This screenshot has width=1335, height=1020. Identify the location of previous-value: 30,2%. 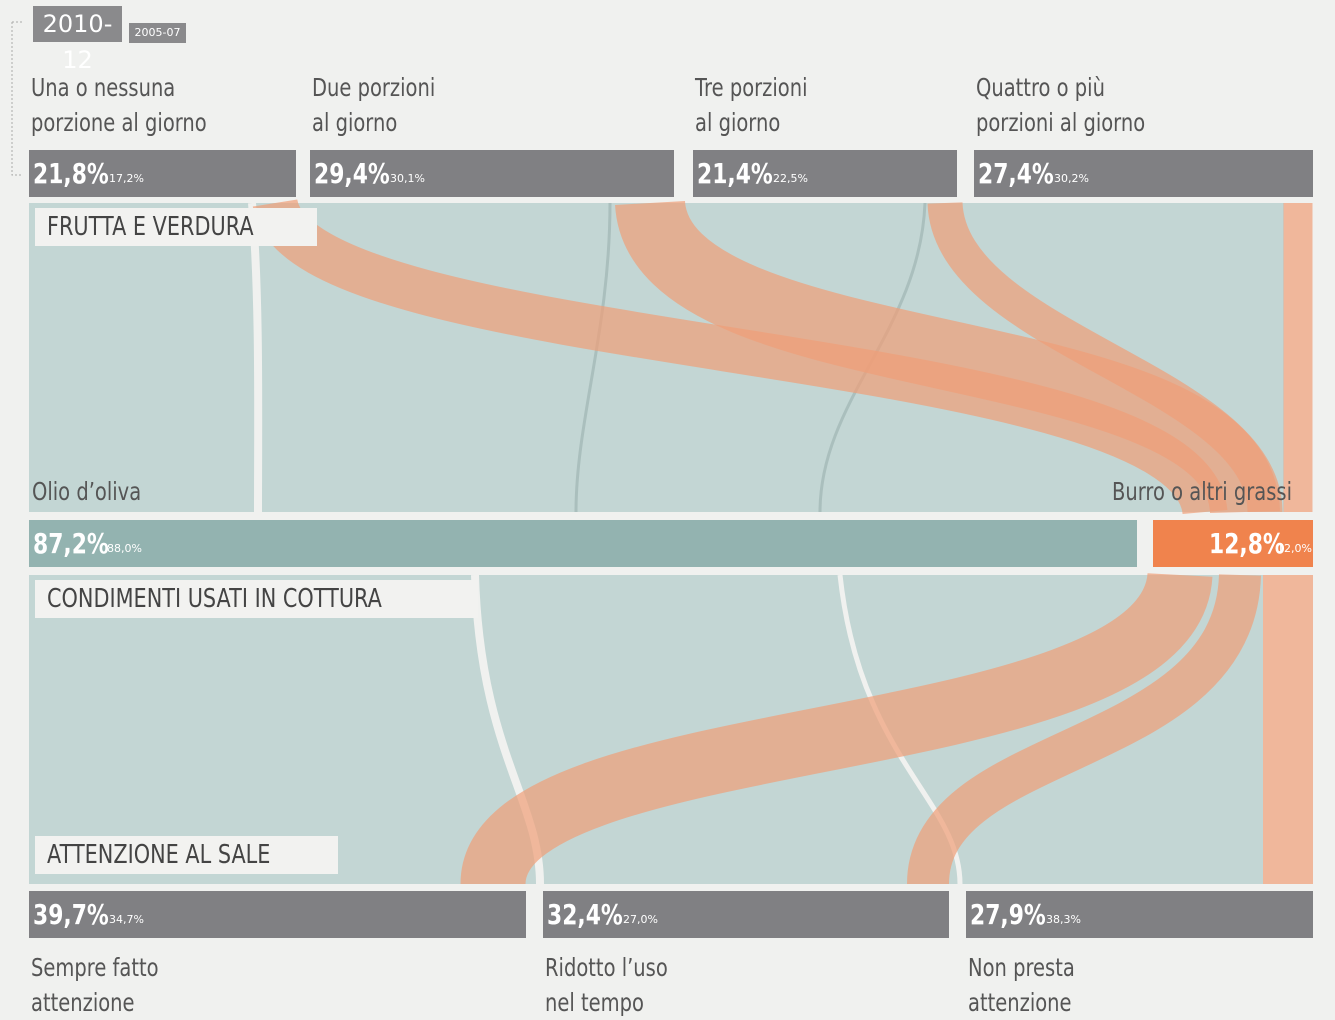
(1071, 178).